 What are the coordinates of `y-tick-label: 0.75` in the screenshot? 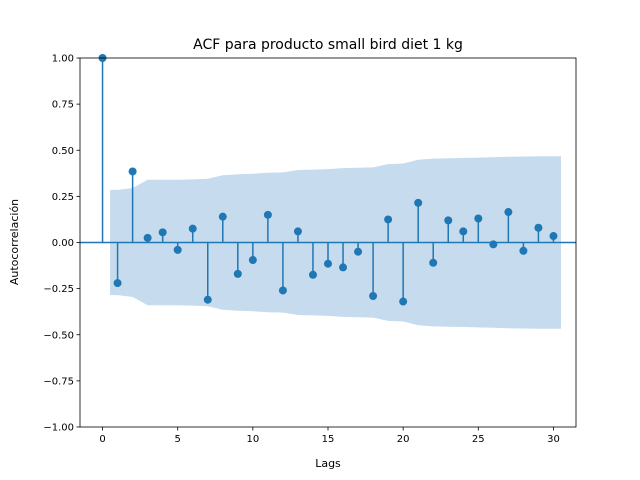 It's located at (63, 105).